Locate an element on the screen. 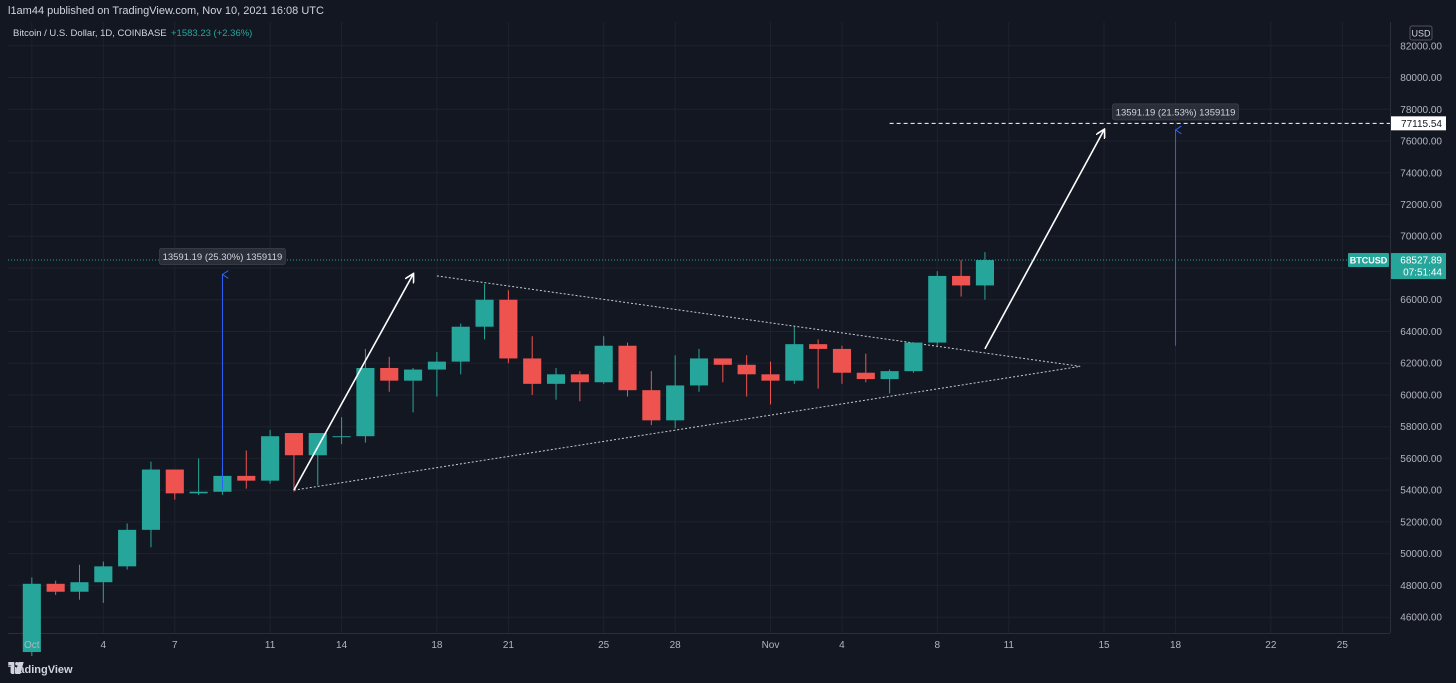  price-tick-label: 48000.00 is located at coordinates (1421, 586).